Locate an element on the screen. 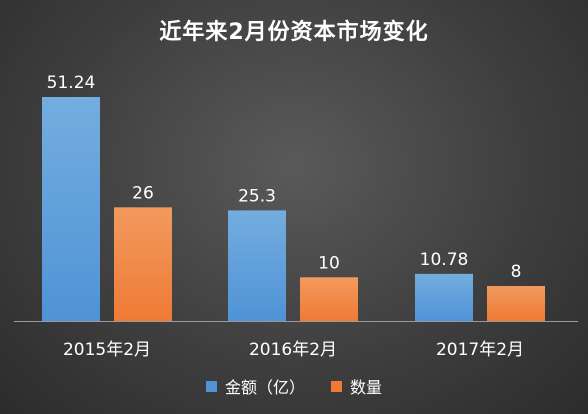  legend-item-count: 数量 is located at coordinates (356, 386).